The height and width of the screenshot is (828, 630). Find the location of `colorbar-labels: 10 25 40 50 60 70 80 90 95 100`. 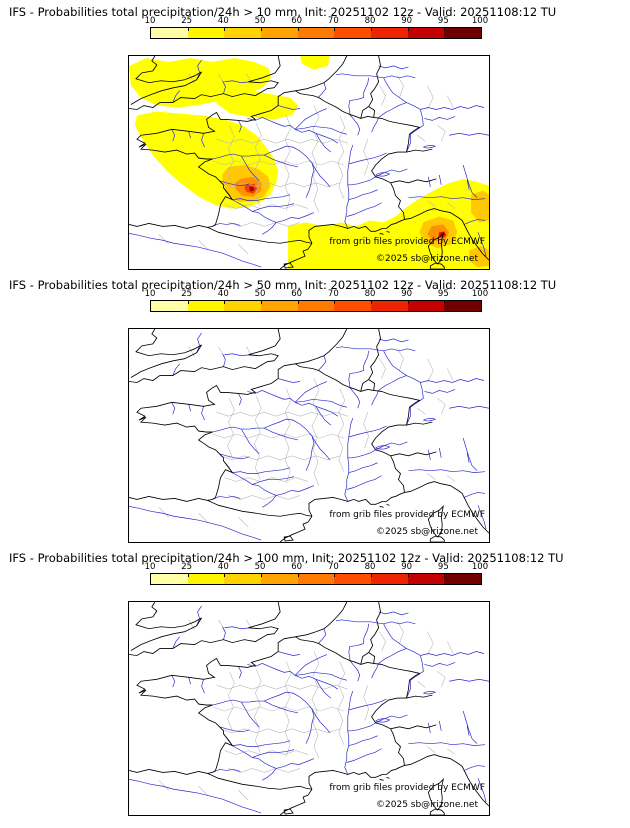

colorbar-labels: 10 25 40 50 60 70 80 90 95 100 is located at coordinates (317, 294).